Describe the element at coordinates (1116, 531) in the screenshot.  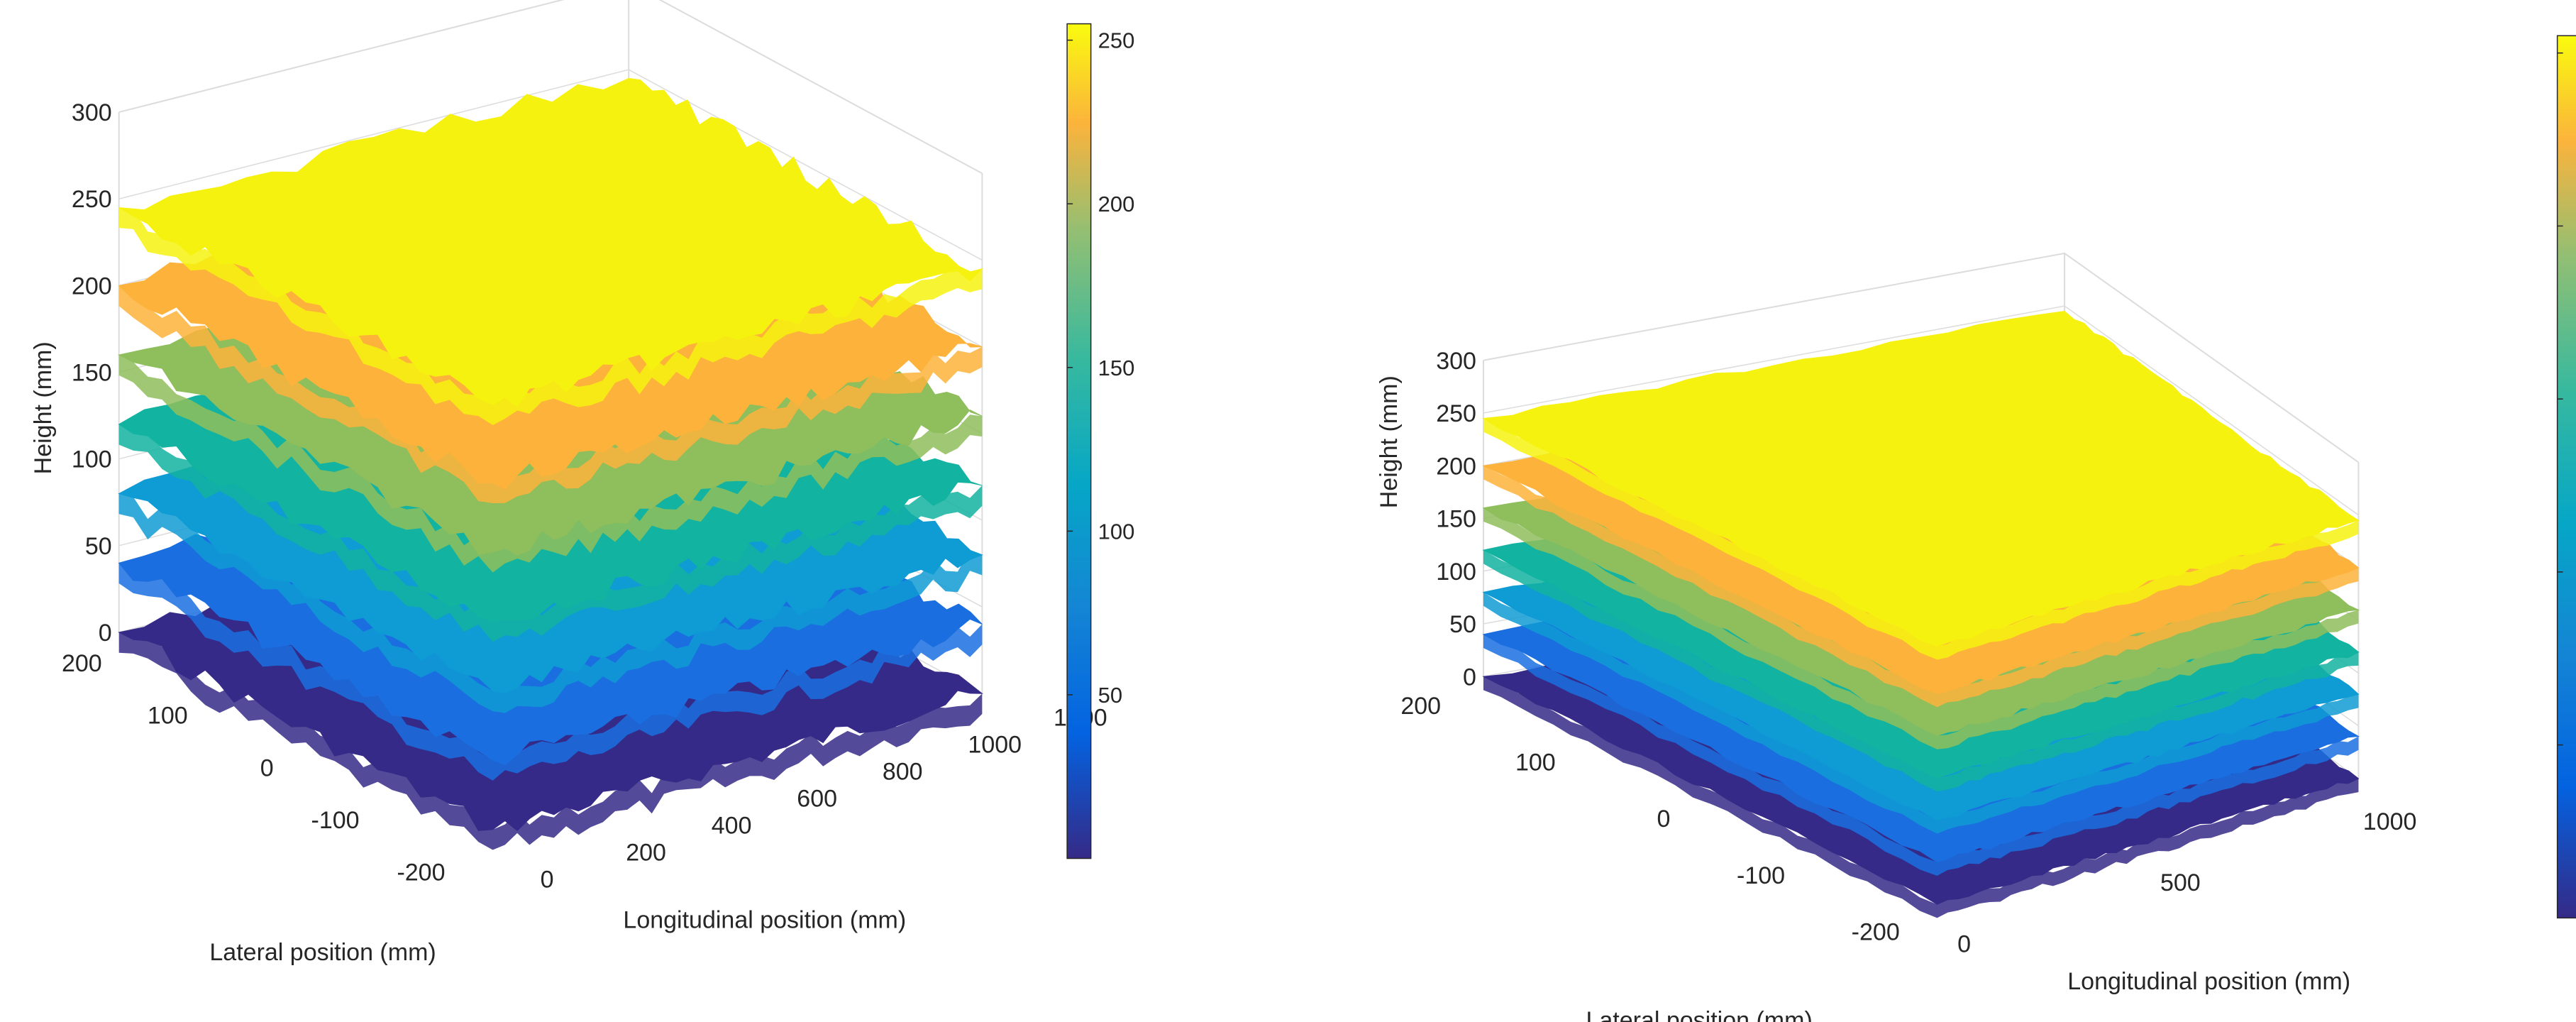
I see `colorbar-tick-label: 100` at that location.